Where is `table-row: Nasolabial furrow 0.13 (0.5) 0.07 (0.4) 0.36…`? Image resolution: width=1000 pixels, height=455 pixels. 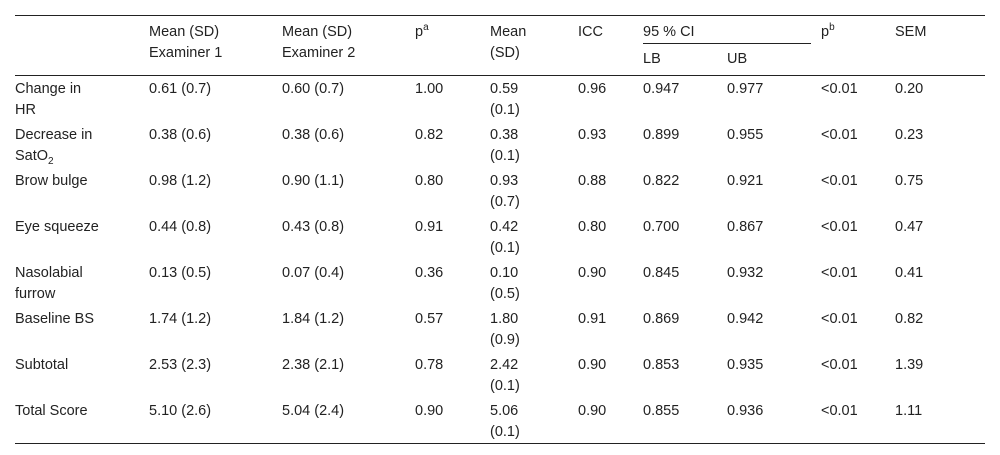
table-row: Nasolabial furrow 0.13 (0.5) 0.07 (0.4) 0.36… is located at coordinates (500, 284).